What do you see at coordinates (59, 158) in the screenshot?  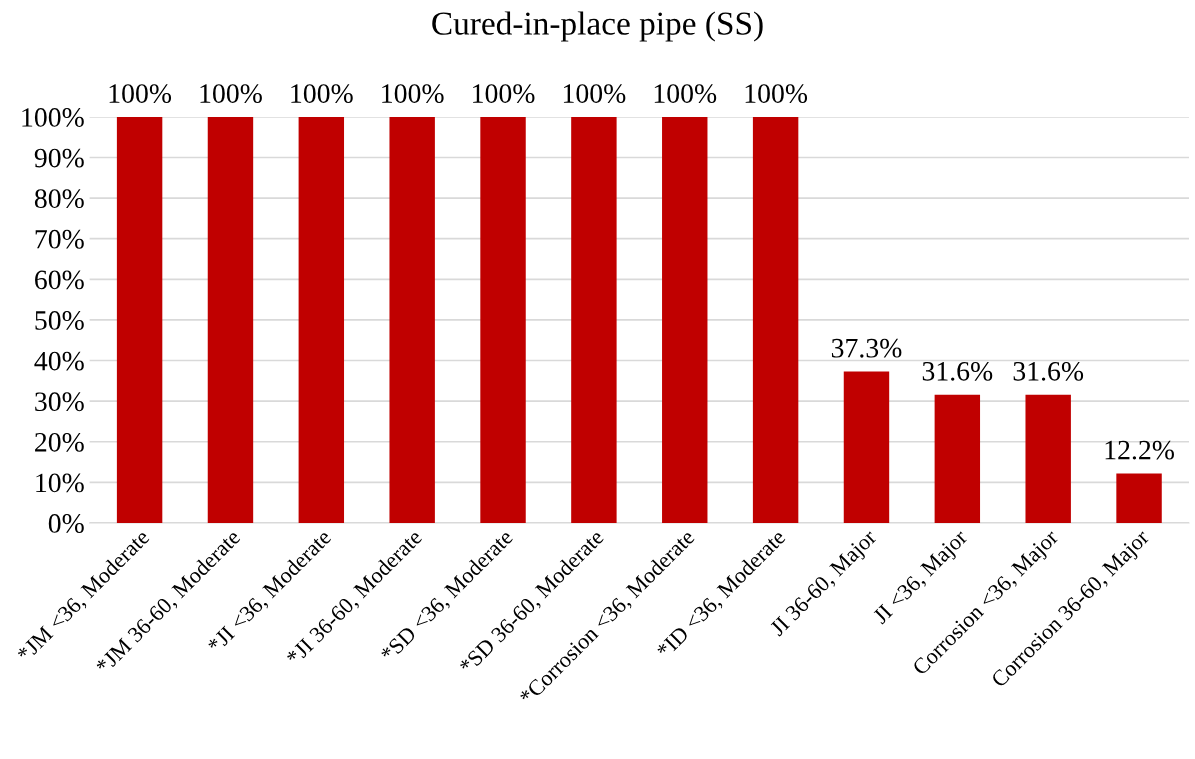 I see `y-tick-label: 90%` at bounding box center [59, 158].